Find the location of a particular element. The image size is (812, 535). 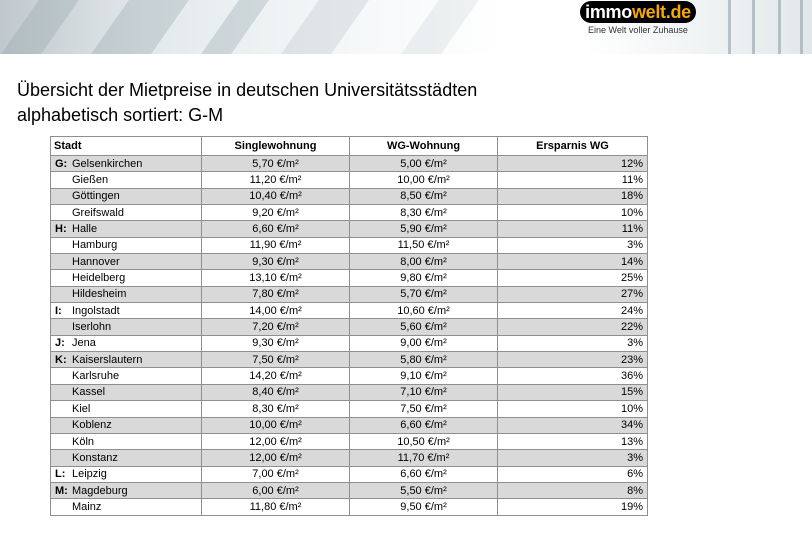

wg-price-cell: 11,70 €/m² is located at coordinates (423, 458).